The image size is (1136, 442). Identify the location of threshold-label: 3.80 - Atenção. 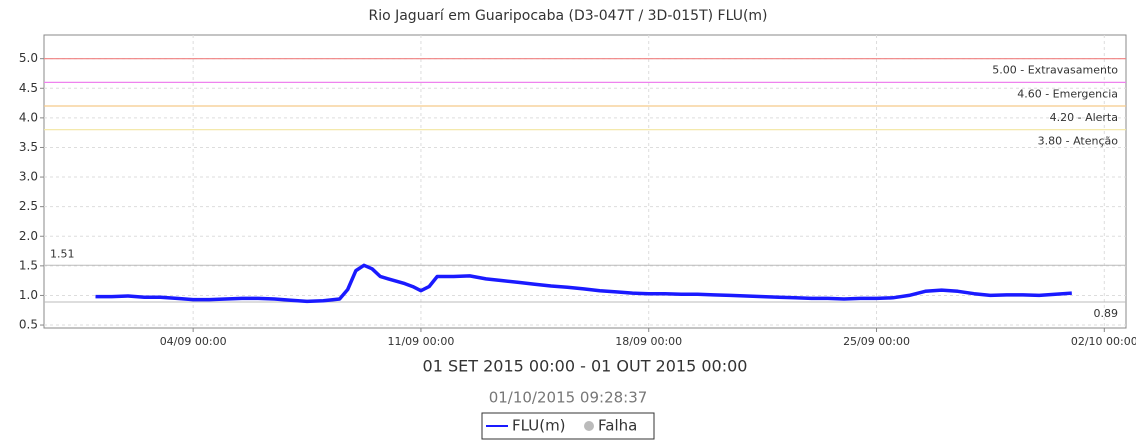
(1078, 141).